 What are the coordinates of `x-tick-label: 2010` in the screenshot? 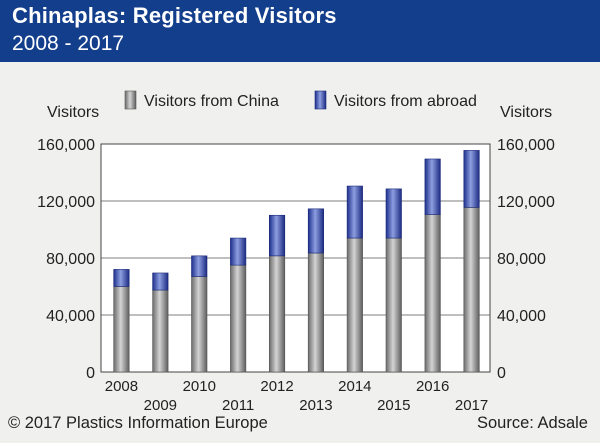 It's located at (199, 386).